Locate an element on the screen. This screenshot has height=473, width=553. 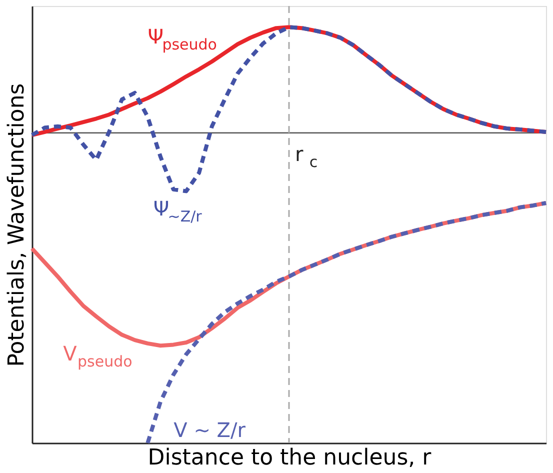
y-axis-title: Potentials, Wavefunctions is located at coordinates (17, 225).